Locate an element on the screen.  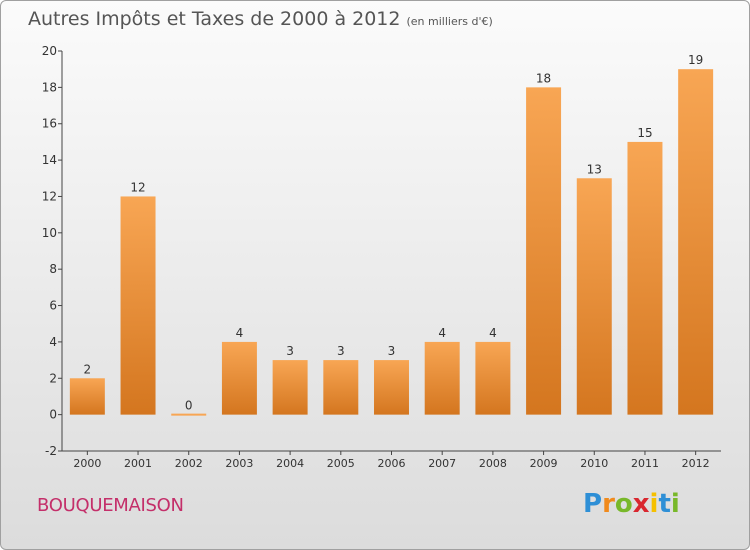
bar-value-label: 13 is located at coordinates (594, 169).